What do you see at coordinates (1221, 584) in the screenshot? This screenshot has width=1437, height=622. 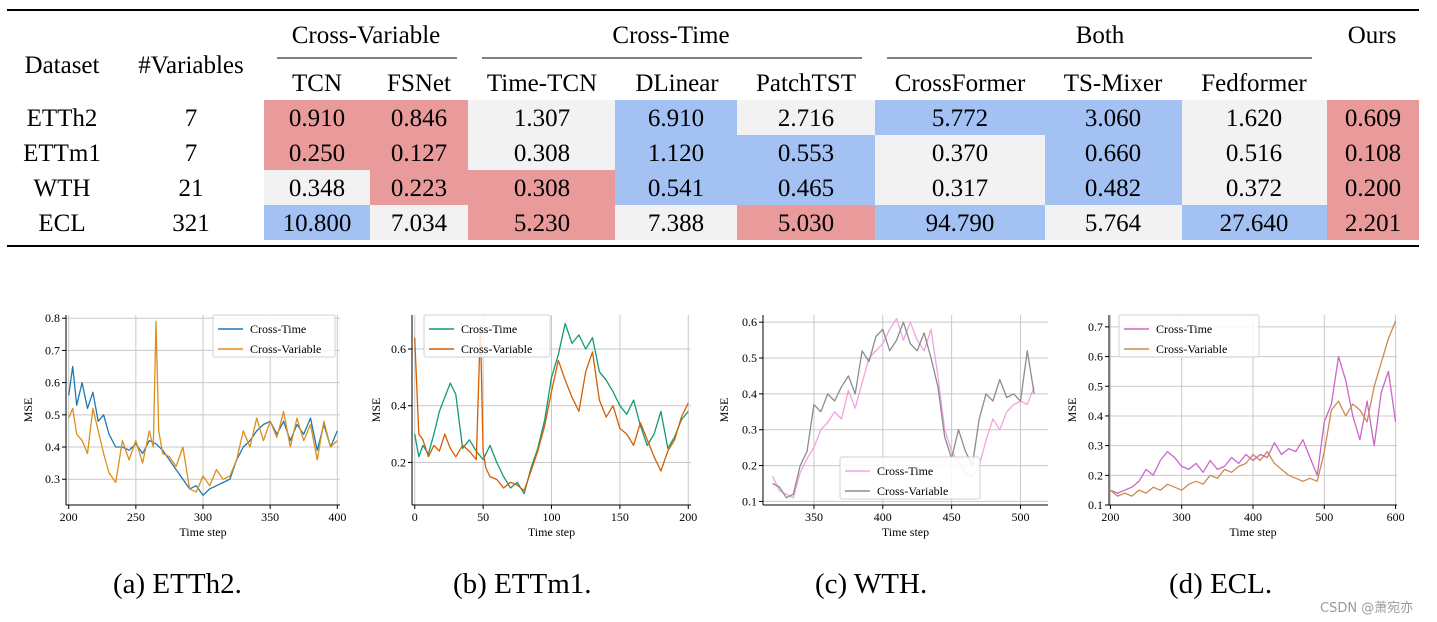 I see `caption-ecl: (d) ECL.` at bounding box center [1221, 584].